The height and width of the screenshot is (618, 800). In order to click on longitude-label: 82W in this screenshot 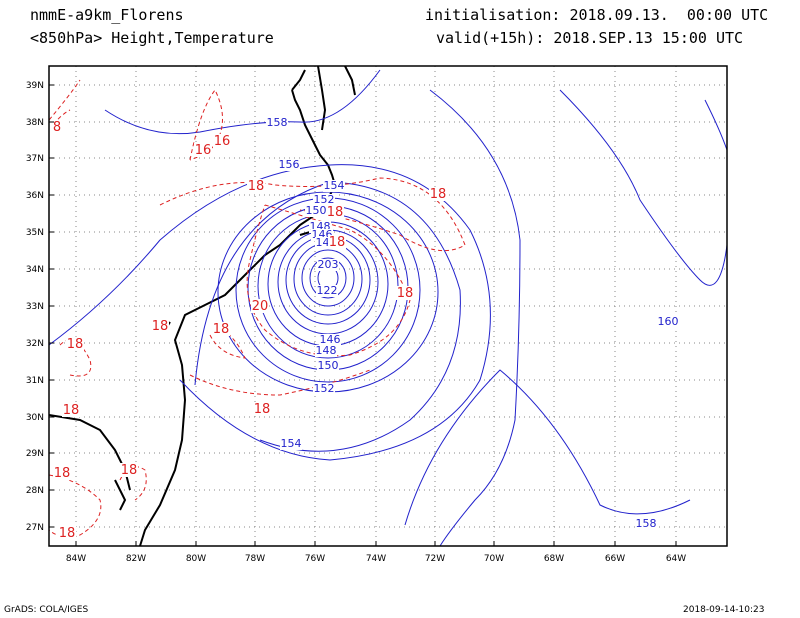, I will do `click(136, 559)`.